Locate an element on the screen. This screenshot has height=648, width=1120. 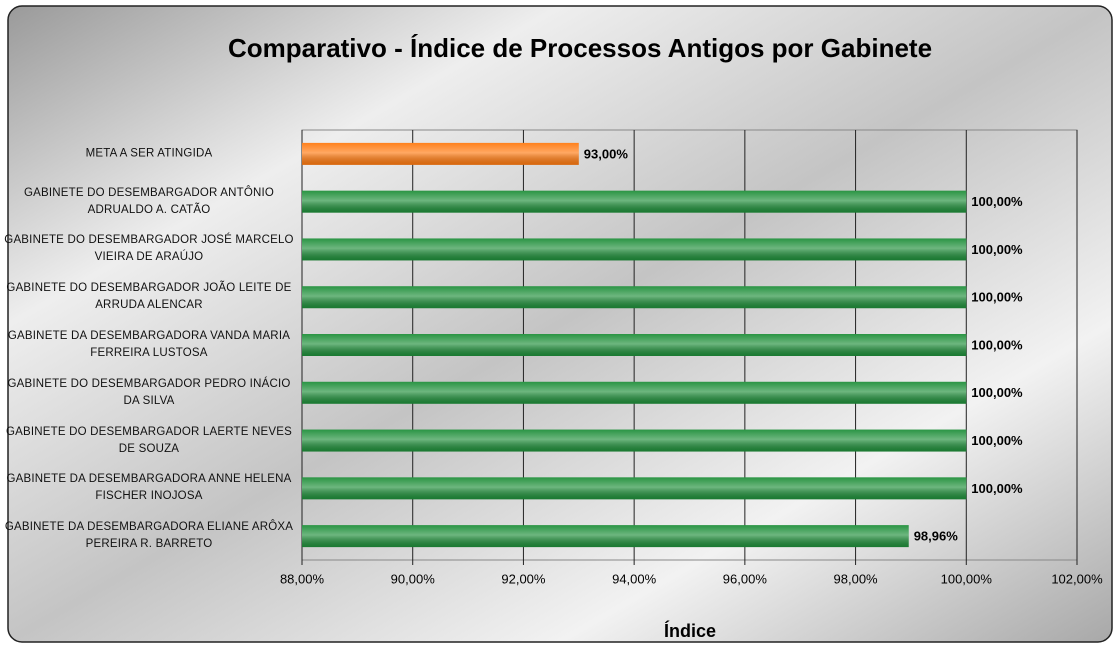
y-tick-label: META A SER ATINGIDA is located at coordinates (149, 153).